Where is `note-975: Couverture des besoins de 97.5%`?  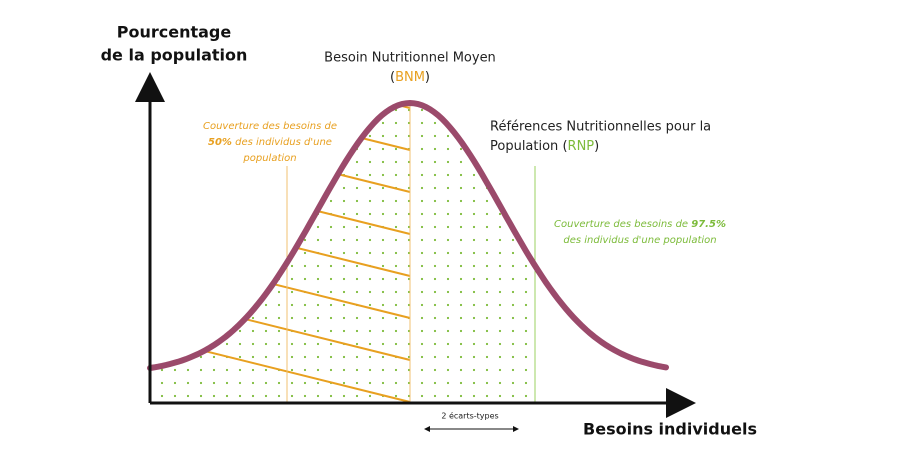 note-975: Couverture des besoins de 97.5% is located at coordinates (640, 224).